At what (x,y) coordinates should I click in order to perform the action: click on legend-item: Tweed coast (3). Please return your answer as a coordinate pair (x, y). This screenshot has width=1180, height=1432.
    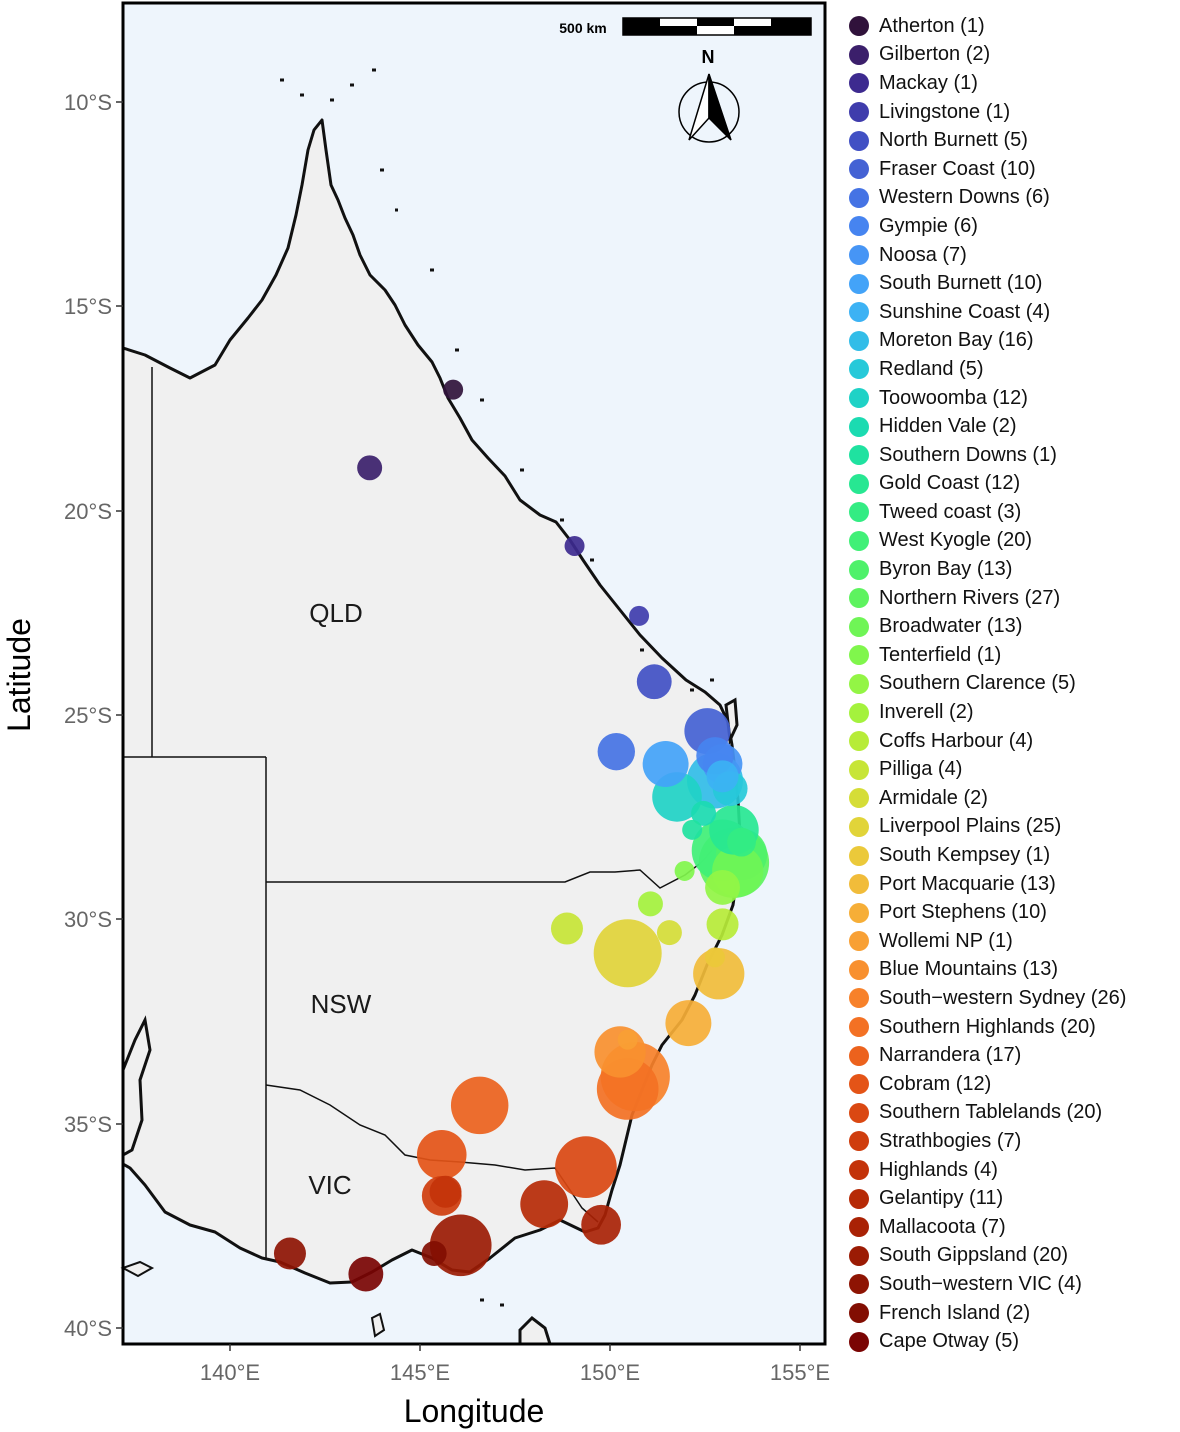
    Looking at the image, I should click on (1013, 512).